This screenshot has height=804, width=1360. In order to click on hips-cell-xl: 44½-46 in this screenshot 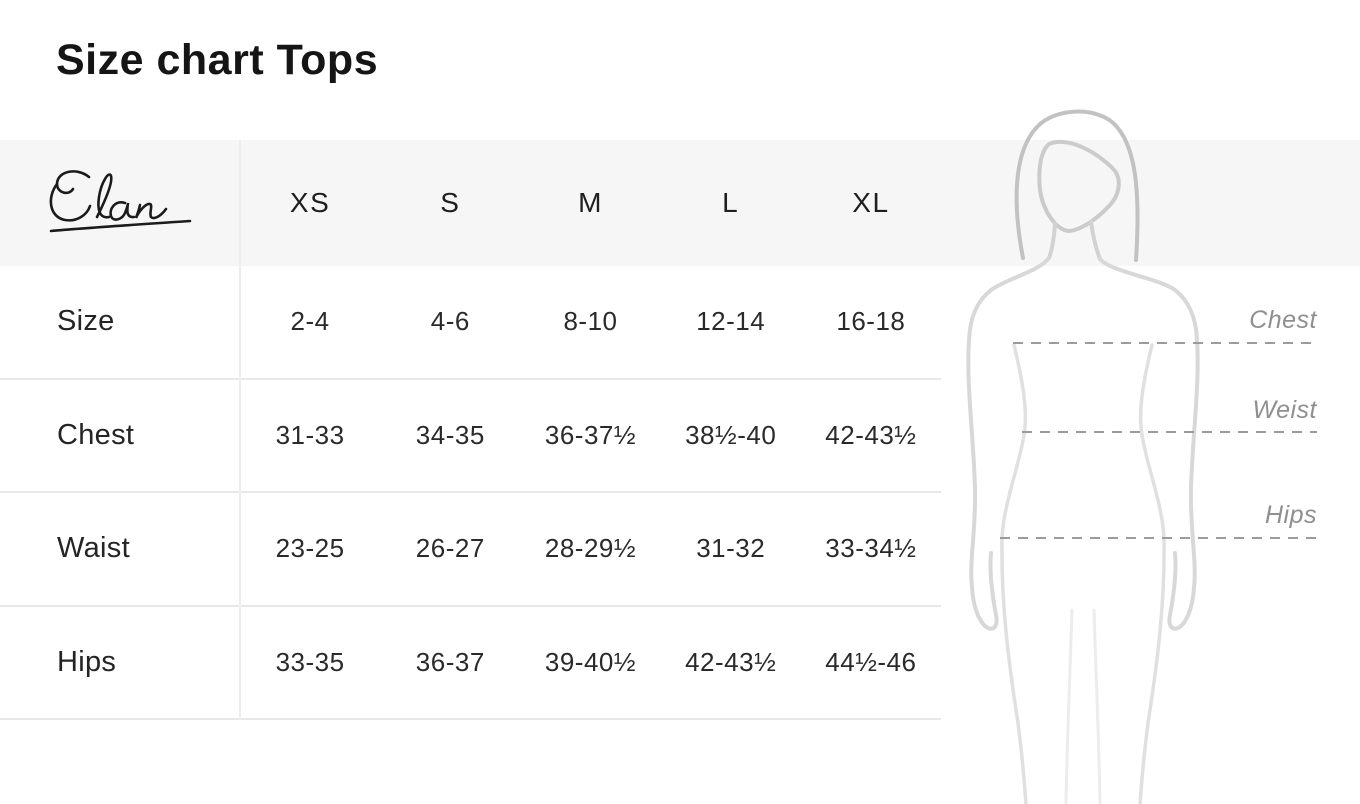, I will do `click(871, 661)`.